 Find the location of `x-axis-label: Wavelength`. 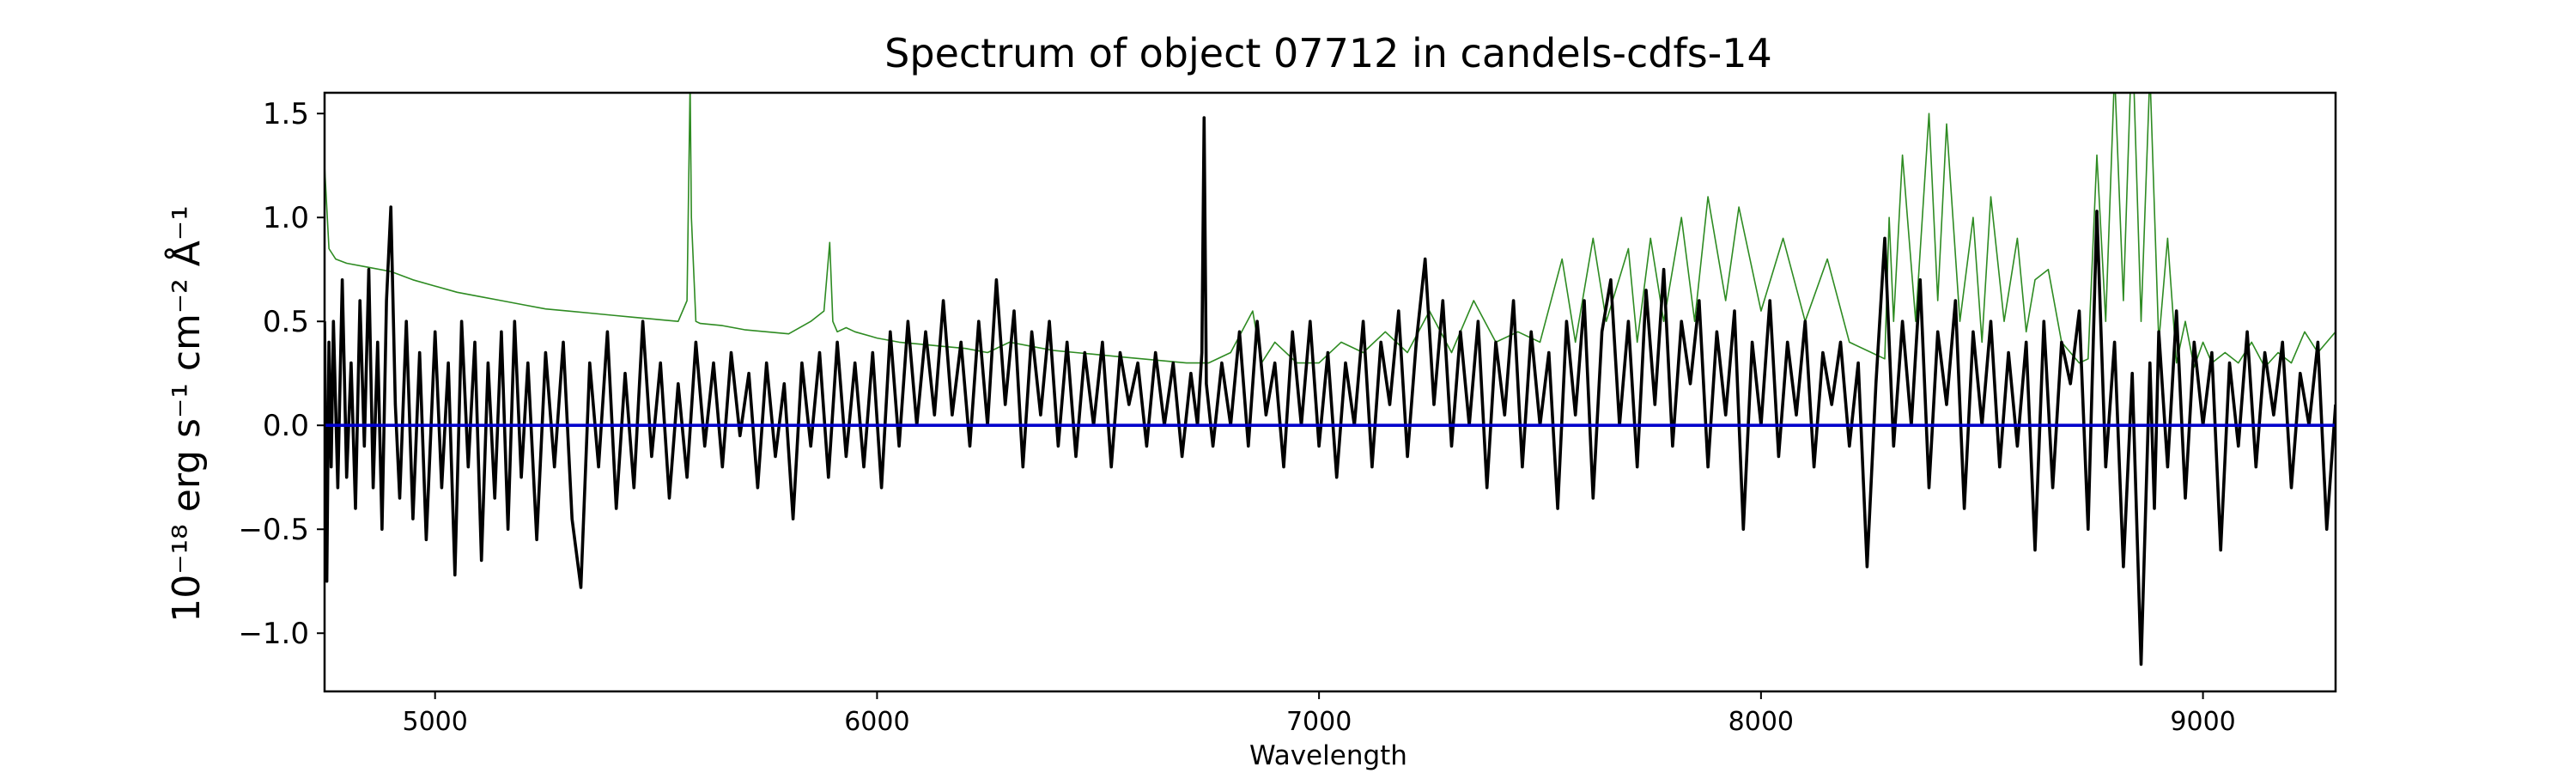

x-axis-label: Wavelength is located at coordinates (1328, 755).